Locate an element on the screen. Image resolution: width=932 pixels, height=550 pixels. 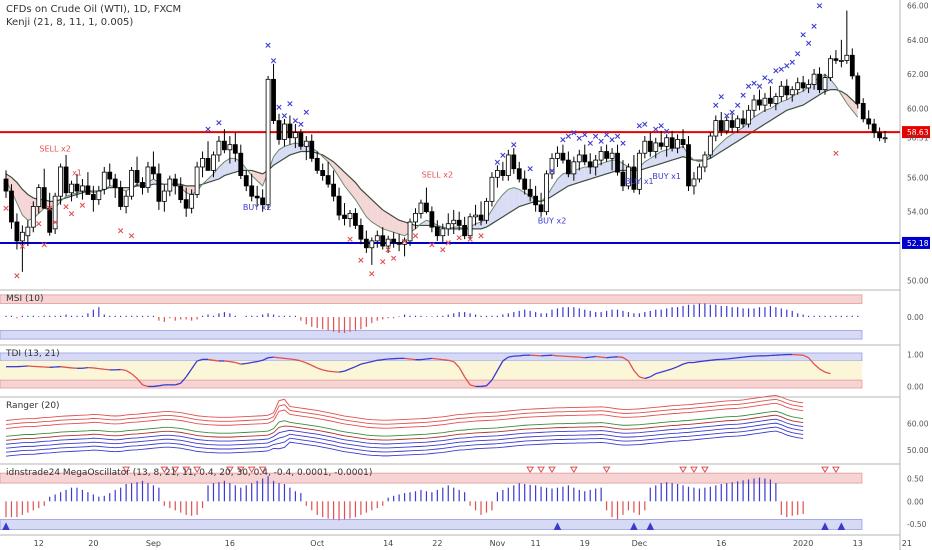
tdi-title: TDI (13, 21) is located at coordinates (32, 354).